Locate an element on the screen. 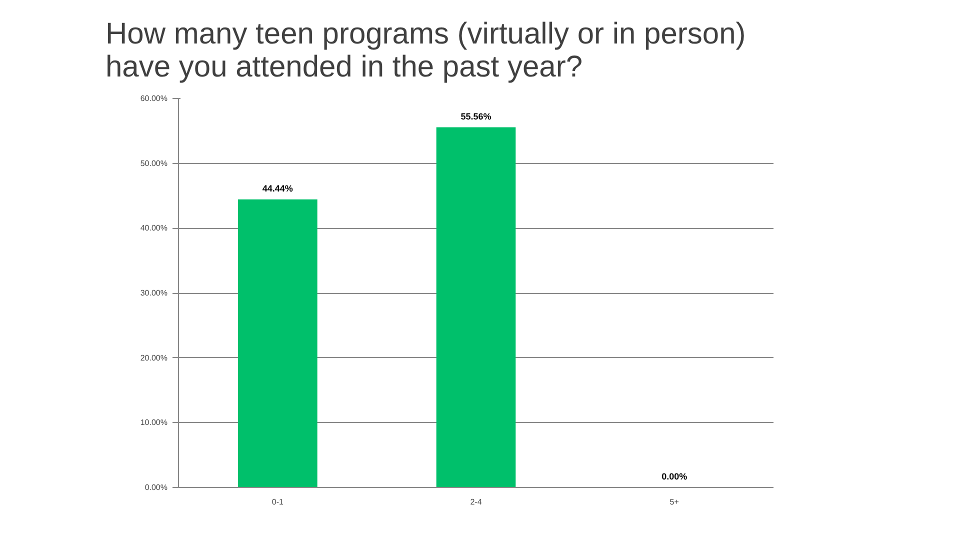 The height and width of the screenshot is (547, 961). y-tick-label: 10.00% is located at coordinates (154, 423).